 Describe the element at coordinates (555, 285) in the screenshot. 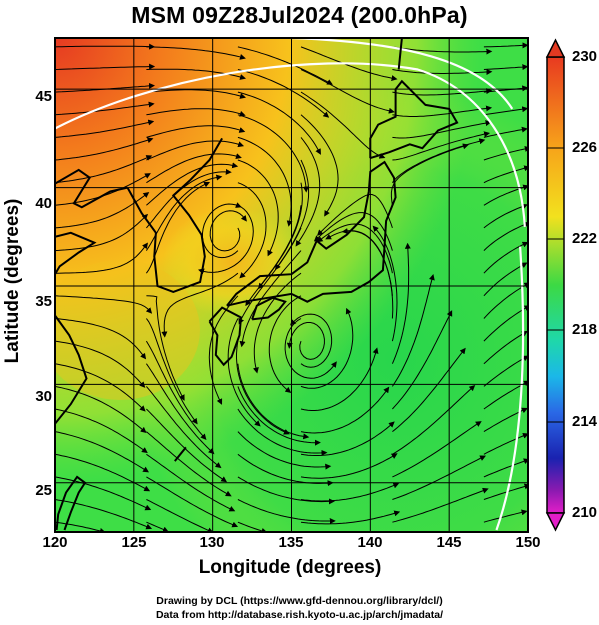

I see `colorbar` at that location.